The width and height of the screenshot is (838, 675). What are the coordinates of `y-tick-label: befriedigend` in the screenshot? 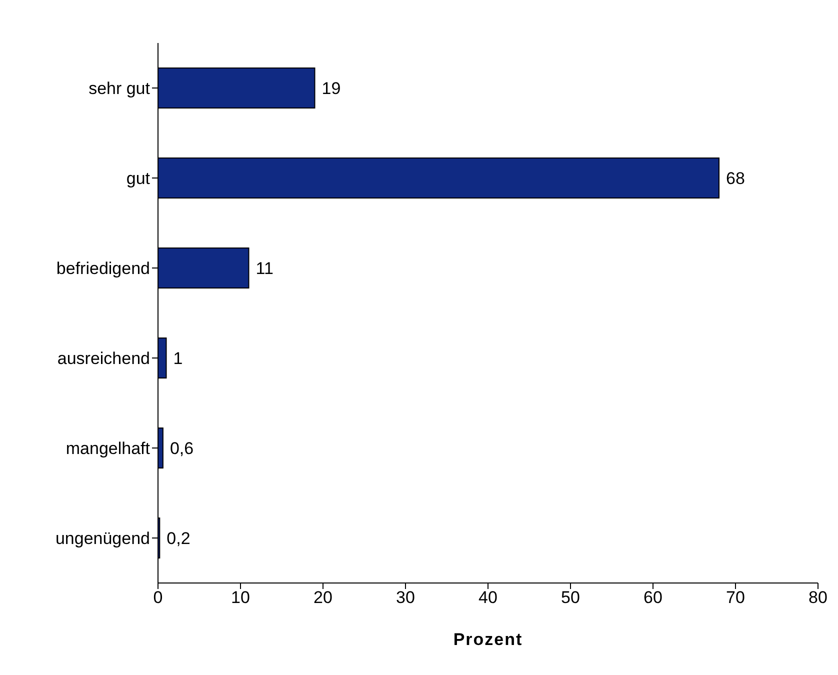 It's located at (103, 268).